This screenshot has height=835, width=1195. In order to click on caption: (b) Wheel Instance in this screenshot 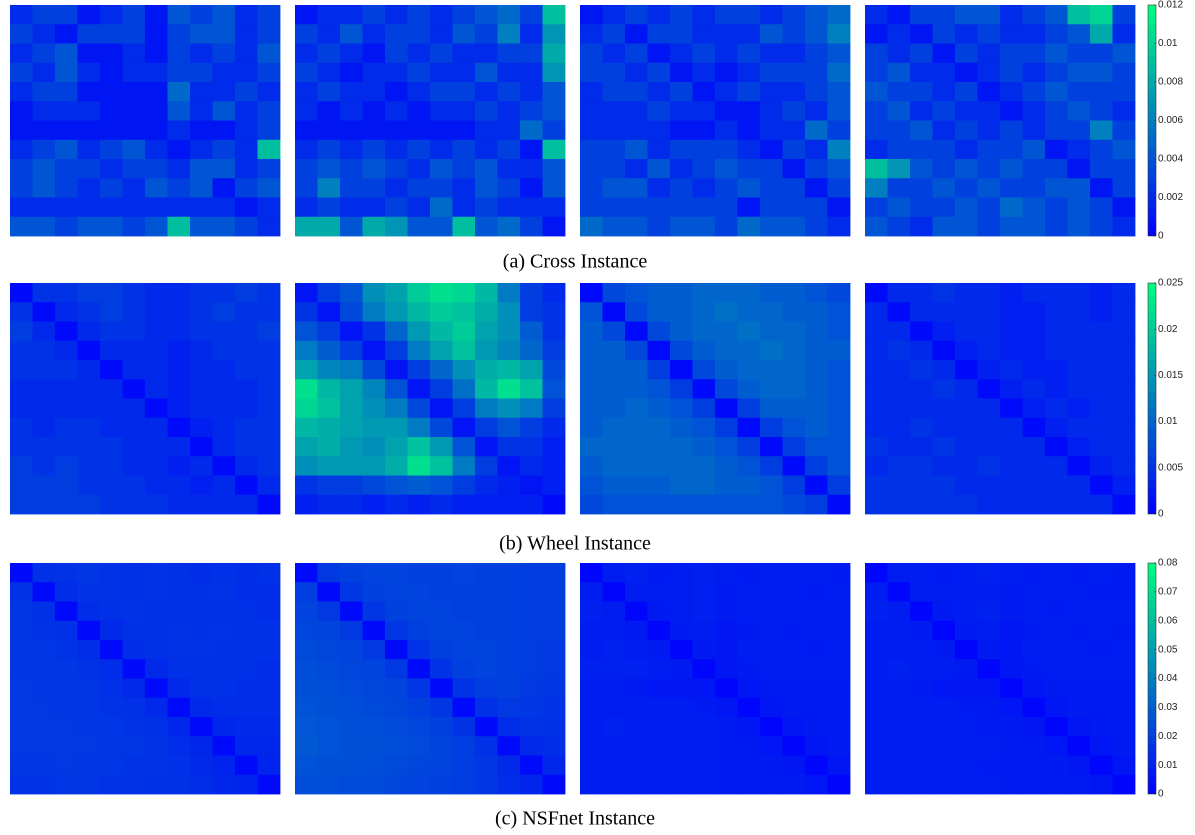, I will do `click(575, 544)`.